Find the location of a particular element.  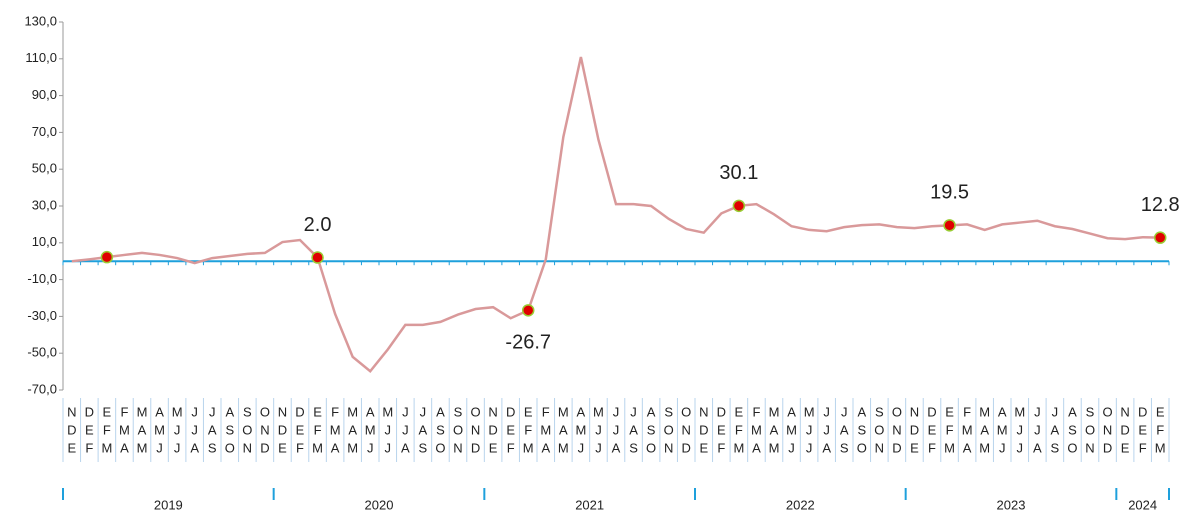

y-tick-label: 90,0 is located at coordinates (44, 94).